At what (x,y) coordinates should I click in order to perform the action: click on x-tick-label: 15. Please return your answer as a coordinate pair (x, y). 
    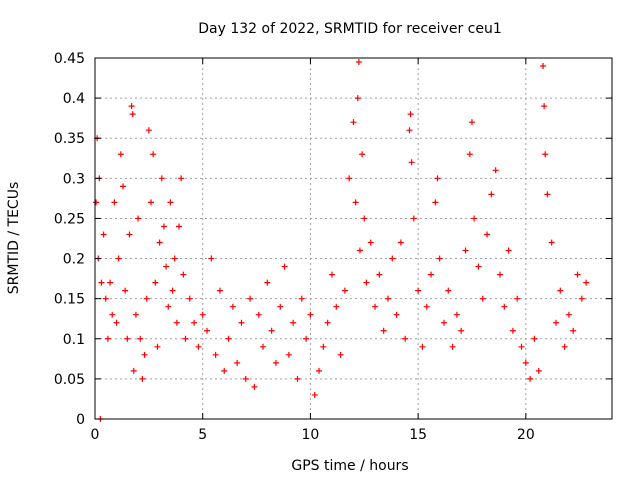
    Looking at the image, I should click on (418, 435).